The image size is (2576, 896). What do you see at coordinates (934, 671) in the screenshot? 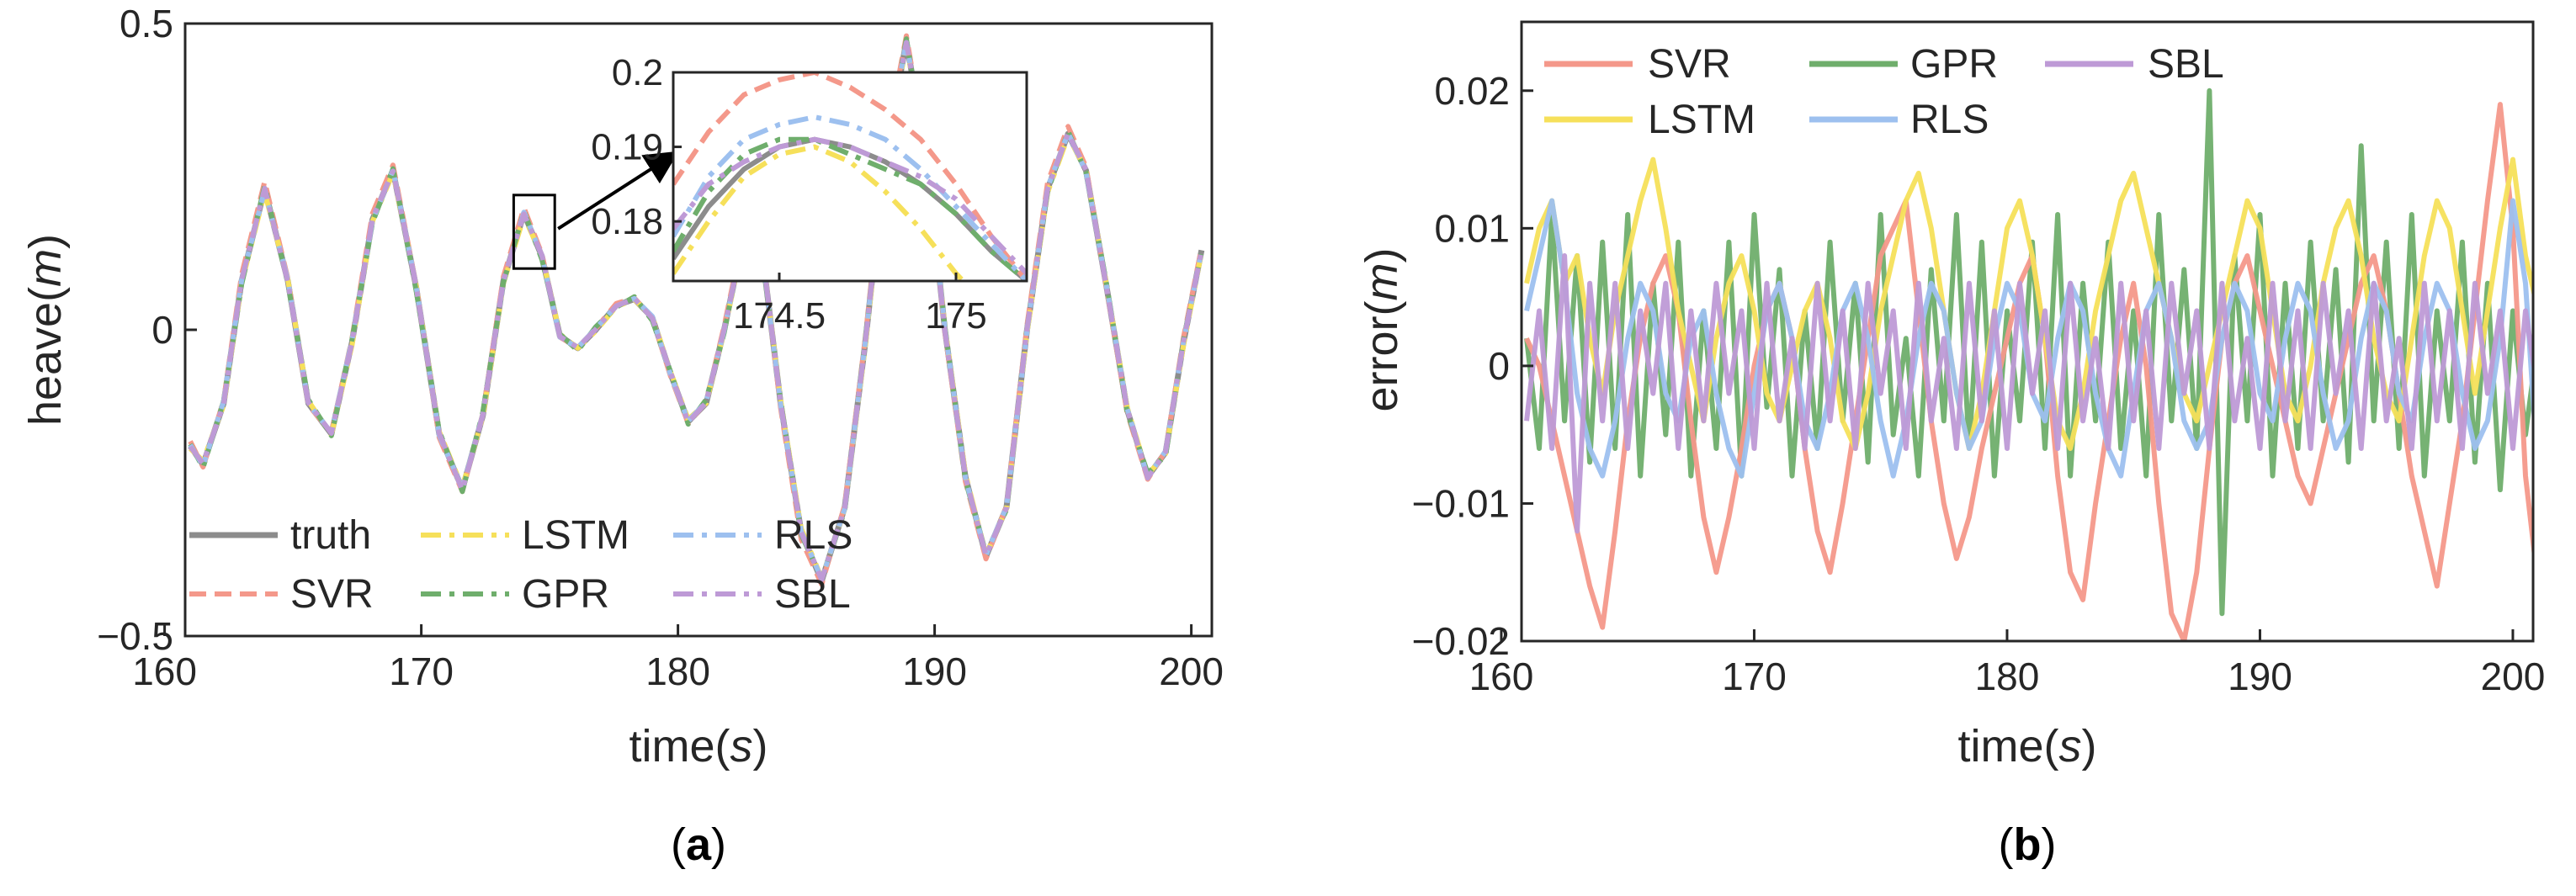
I see `heave-x-tick-label: 190` at bounding box center [934, 671].